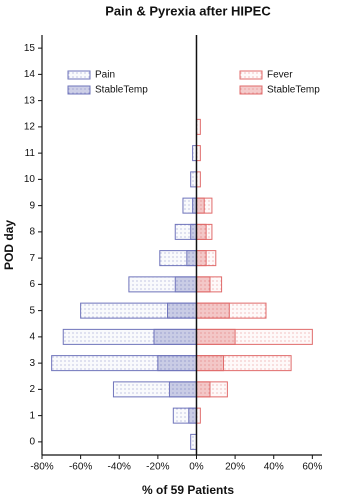 The image size is (337, 500). Describe the element at coordinates (188, 10) in the screenshot. I see `chart-title: Pain & Pyrexia after HIPEC` at that location.